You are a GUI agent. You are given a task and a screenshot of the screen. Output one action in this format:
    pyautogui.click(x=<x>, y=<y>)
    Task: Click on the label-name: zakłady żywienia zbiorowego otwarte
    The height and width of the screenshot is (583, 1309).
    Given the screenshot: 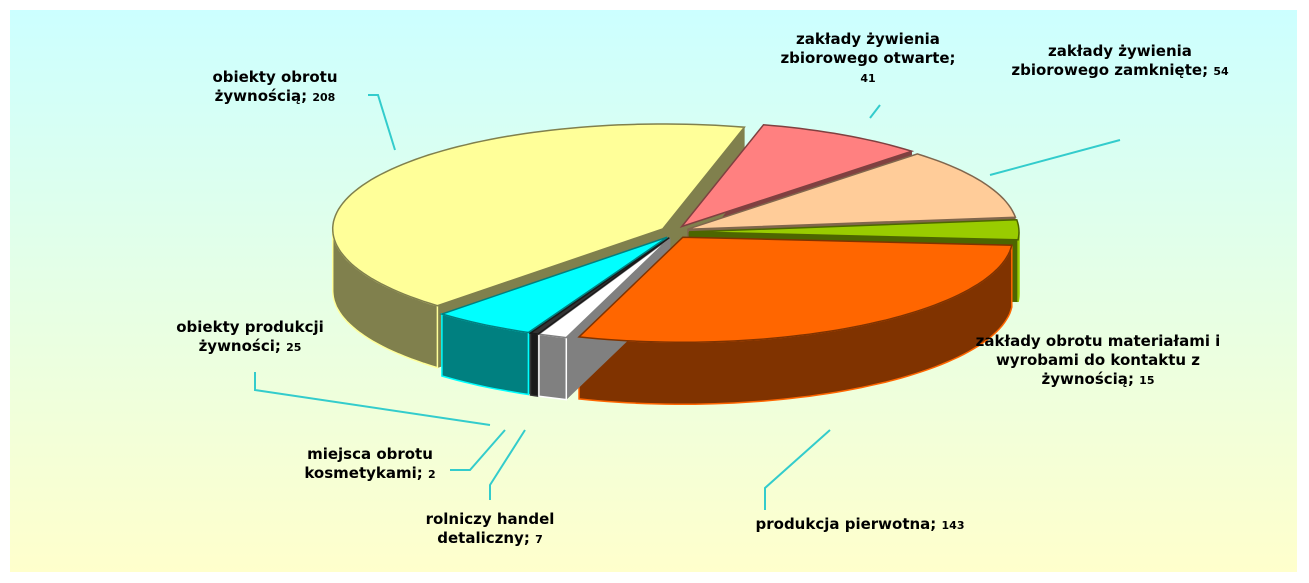 What is the action you would take?
    pyautogui.click(x=865, y=48)
    